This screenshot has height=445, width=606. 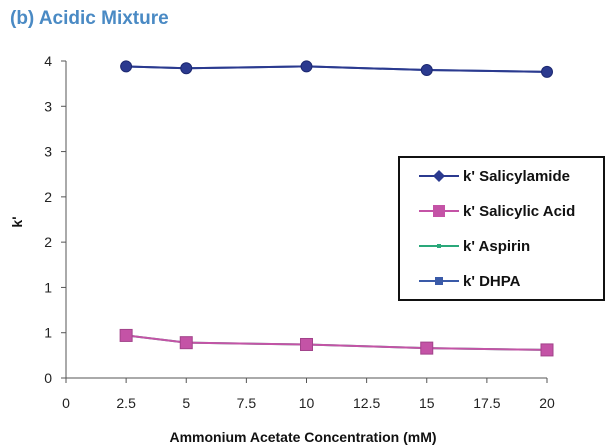 I want to click on x-tick-label: 5, so click(x=186, y=403).